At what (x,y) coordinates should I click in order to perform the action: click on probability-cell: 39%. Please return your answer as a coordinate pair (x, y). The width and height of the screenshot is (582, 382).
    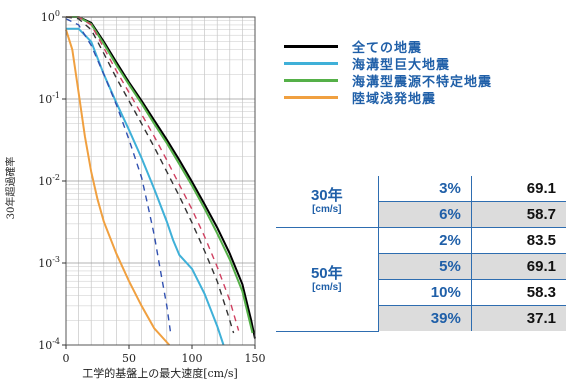
    Looking at the image, I should click on (425, 318).